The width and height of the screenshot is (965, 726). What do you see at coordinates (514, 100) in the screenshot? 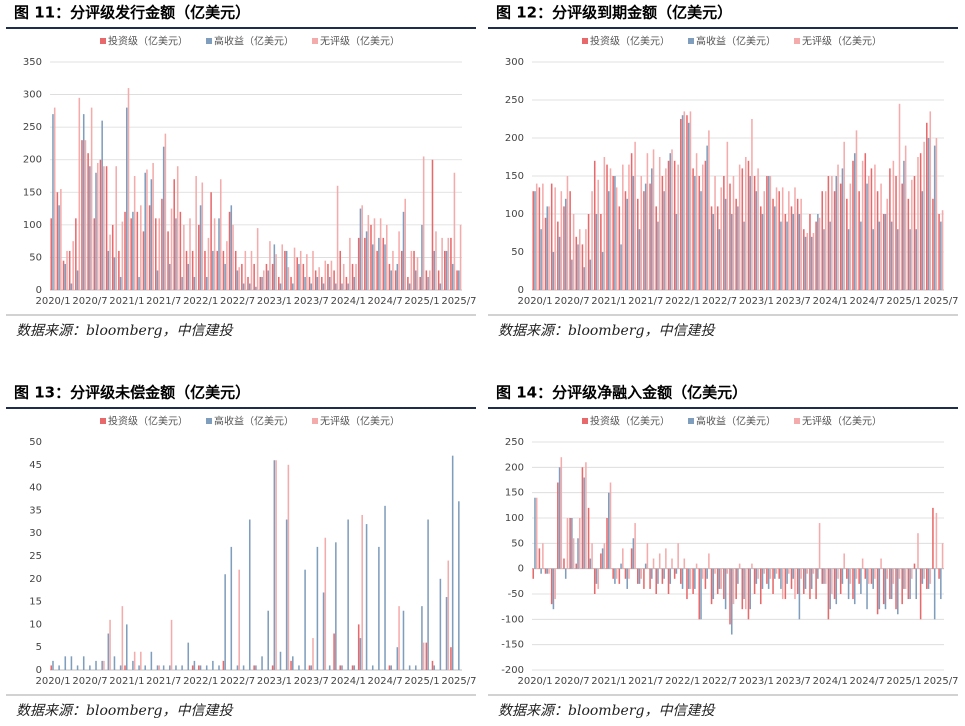
I see `y-tick-label: 250` at bounding box center [514, 100].